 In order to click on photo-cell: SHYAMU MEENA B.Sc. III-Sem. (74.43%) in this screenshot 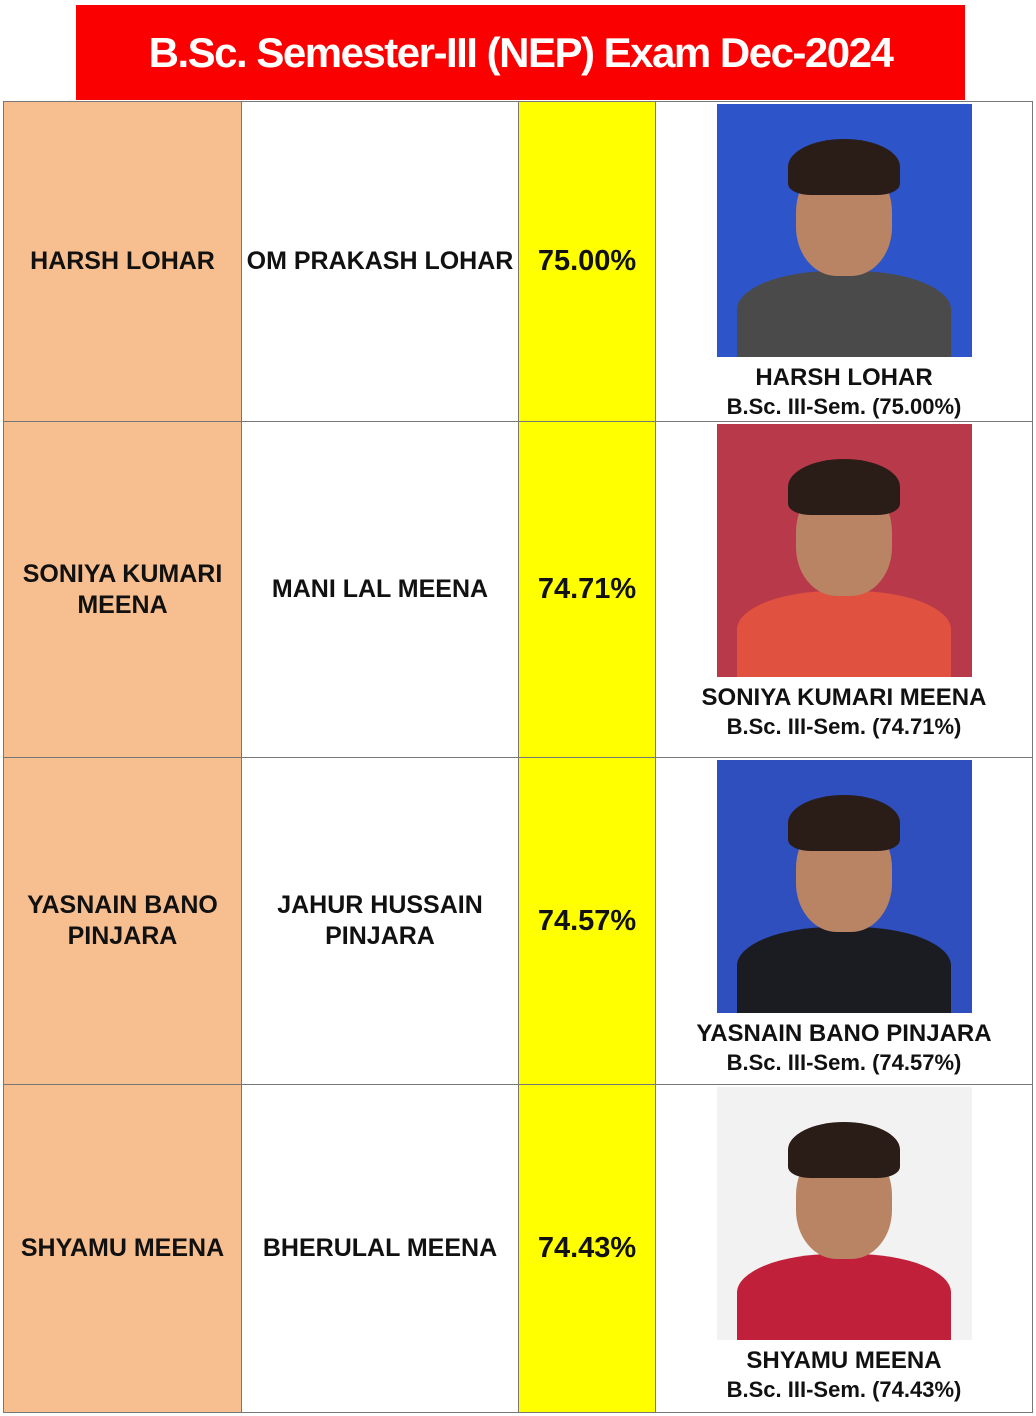, I will do `click(844, 1248)`.